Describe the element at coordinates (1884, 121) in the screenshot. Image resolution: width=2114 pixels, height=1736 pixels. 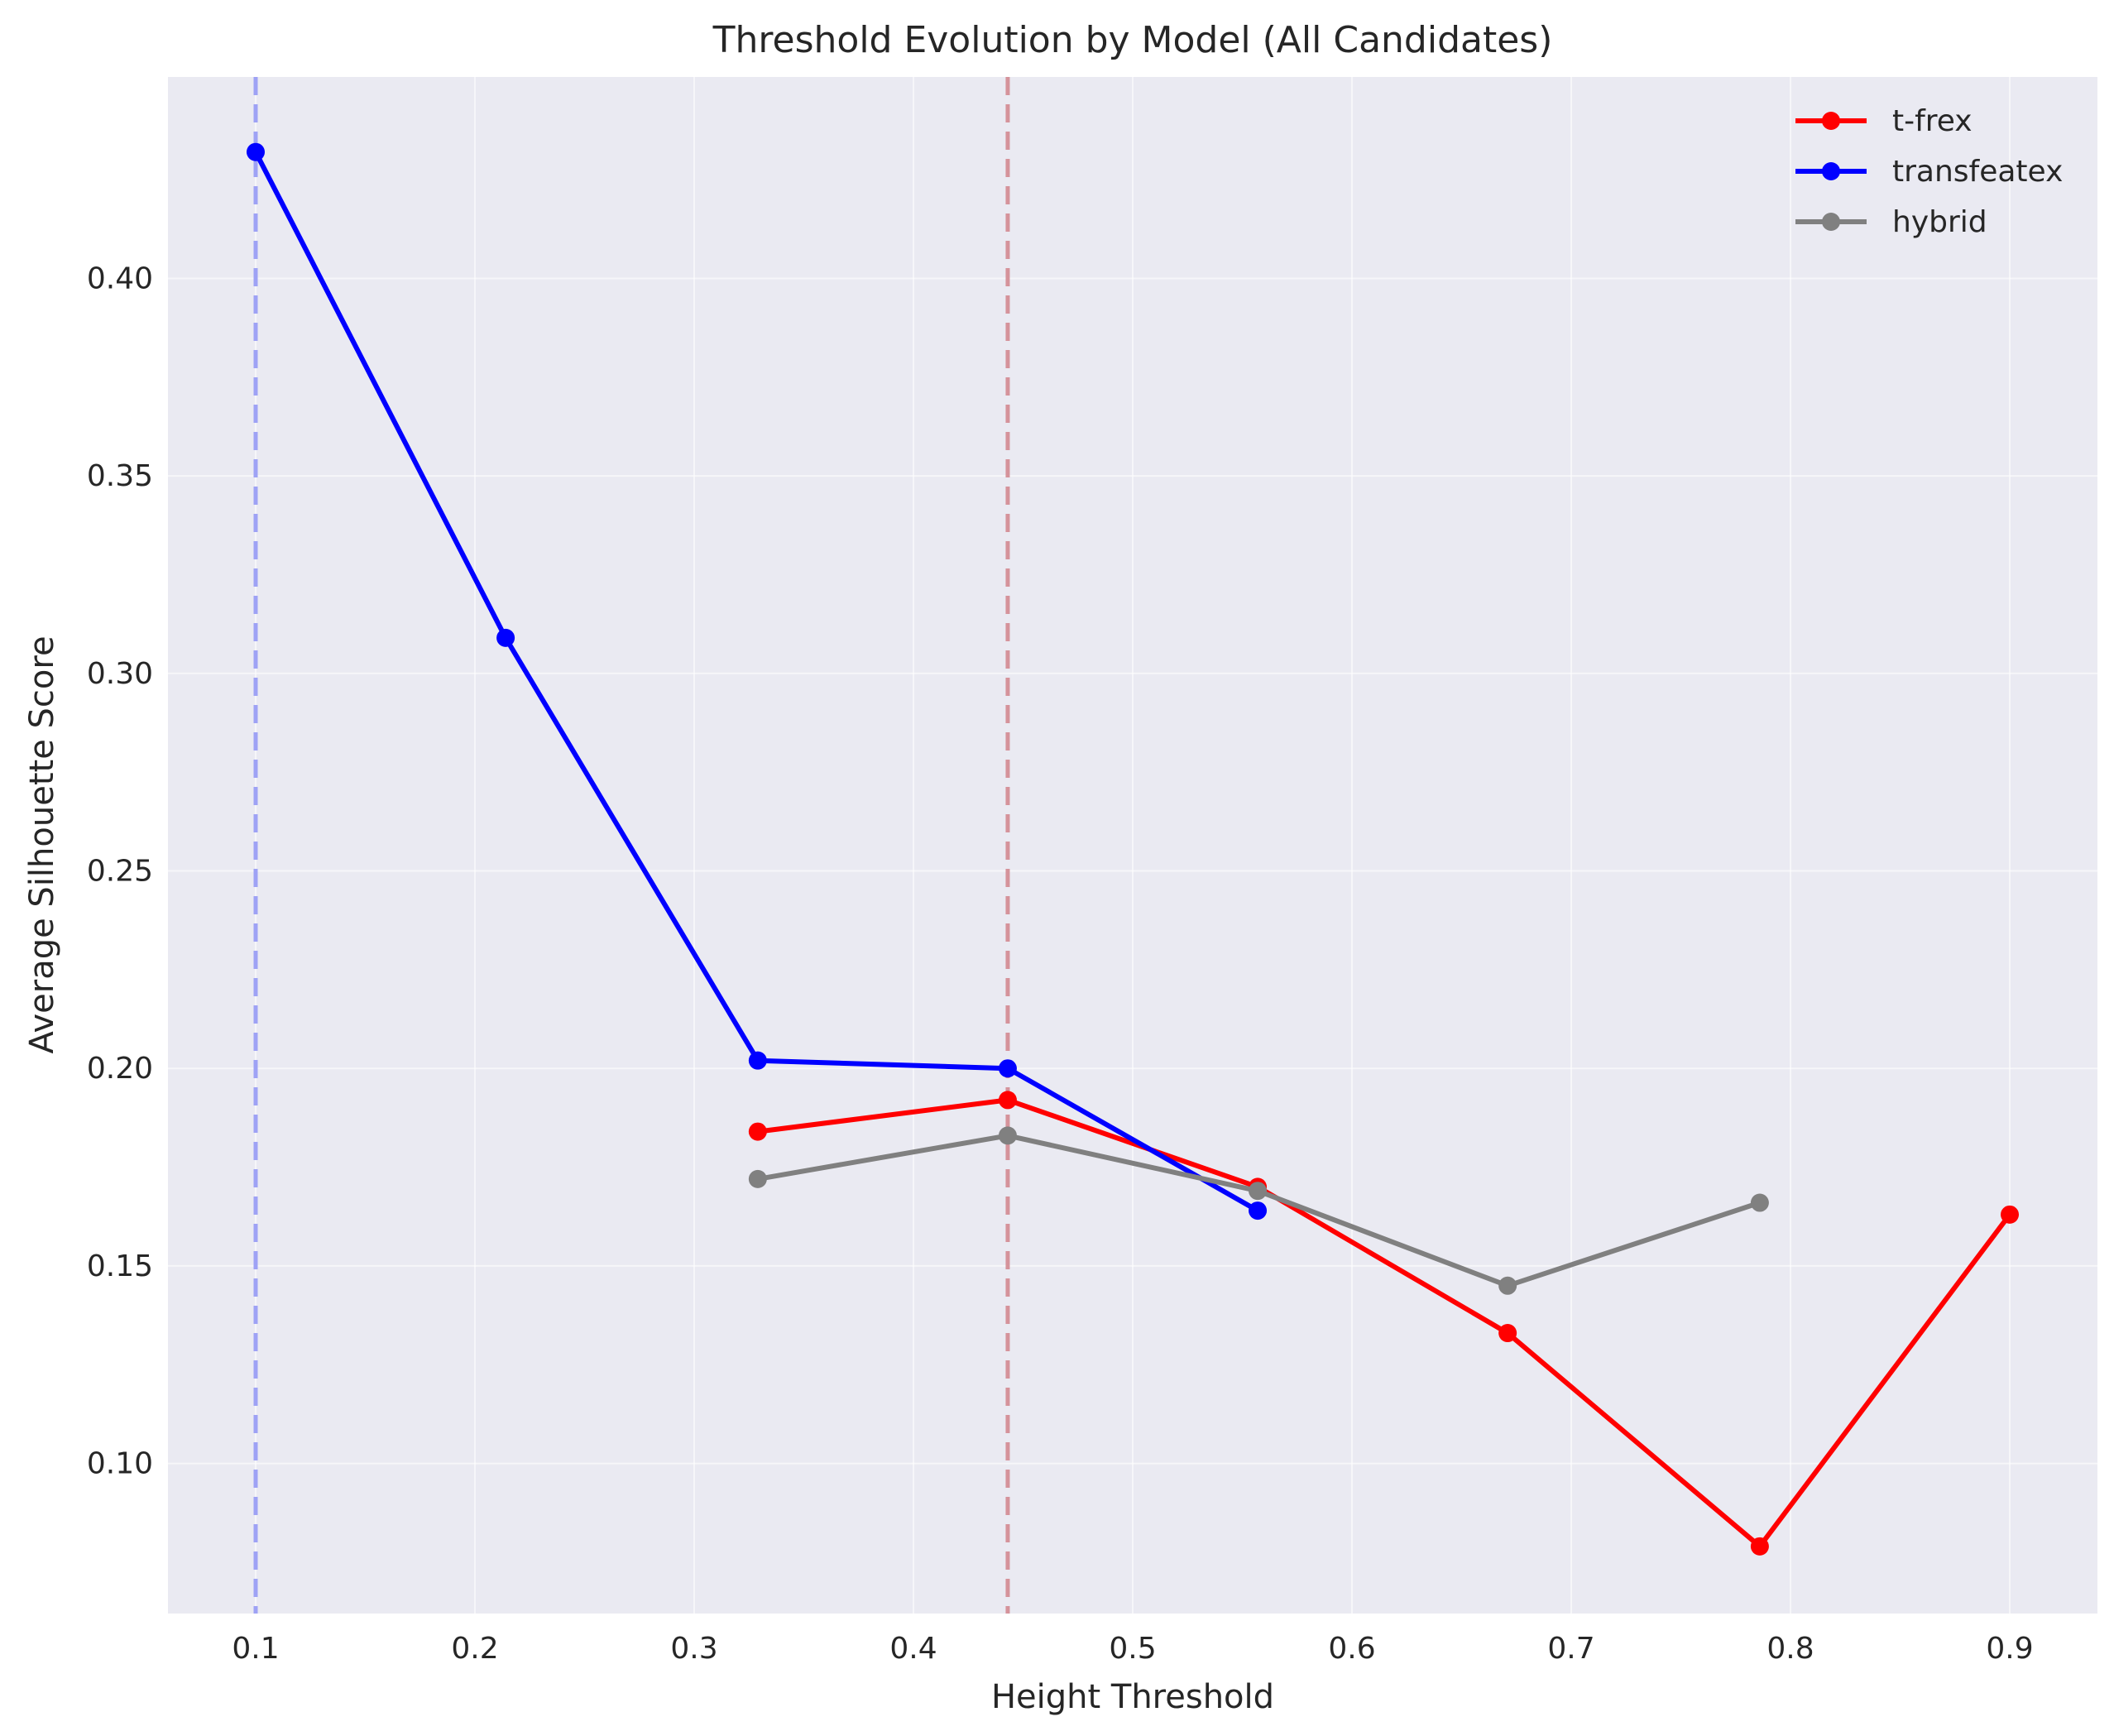
I see `legend-item: t-frex` at that location.